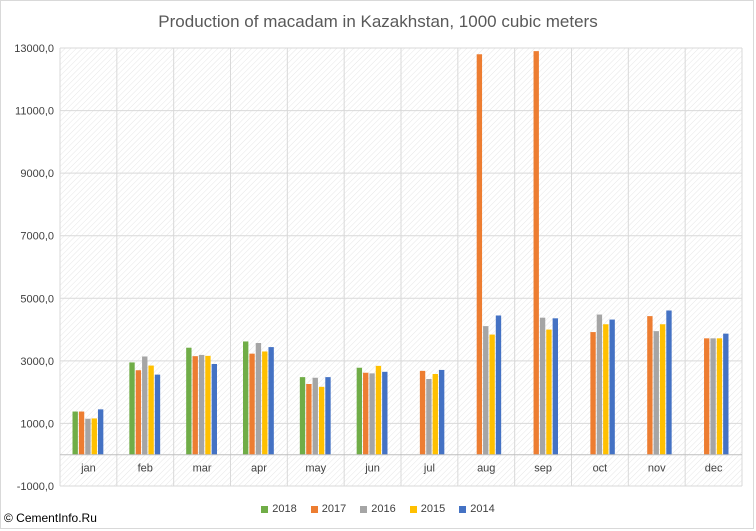 This screenshot has width=756, height=531. What do you see at coordinates (707, 396) in the screenshot?
I see `bar-2017-dec` at bounding box center [707, 396].